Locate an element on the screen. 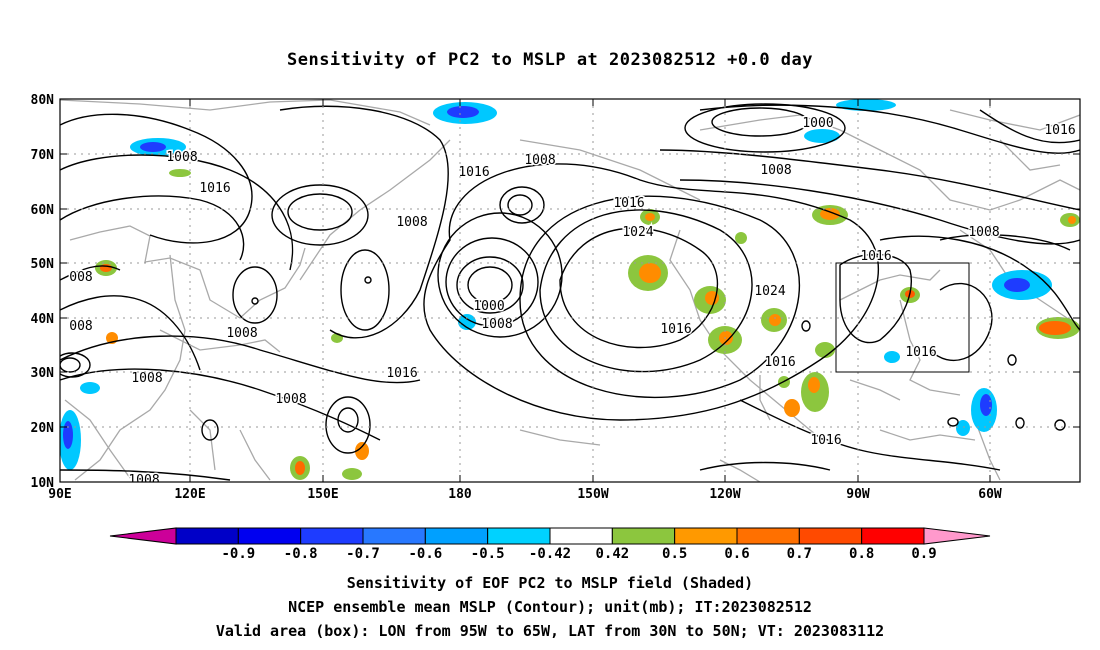  contour-label: 008 is located at coordinates (80, 277).